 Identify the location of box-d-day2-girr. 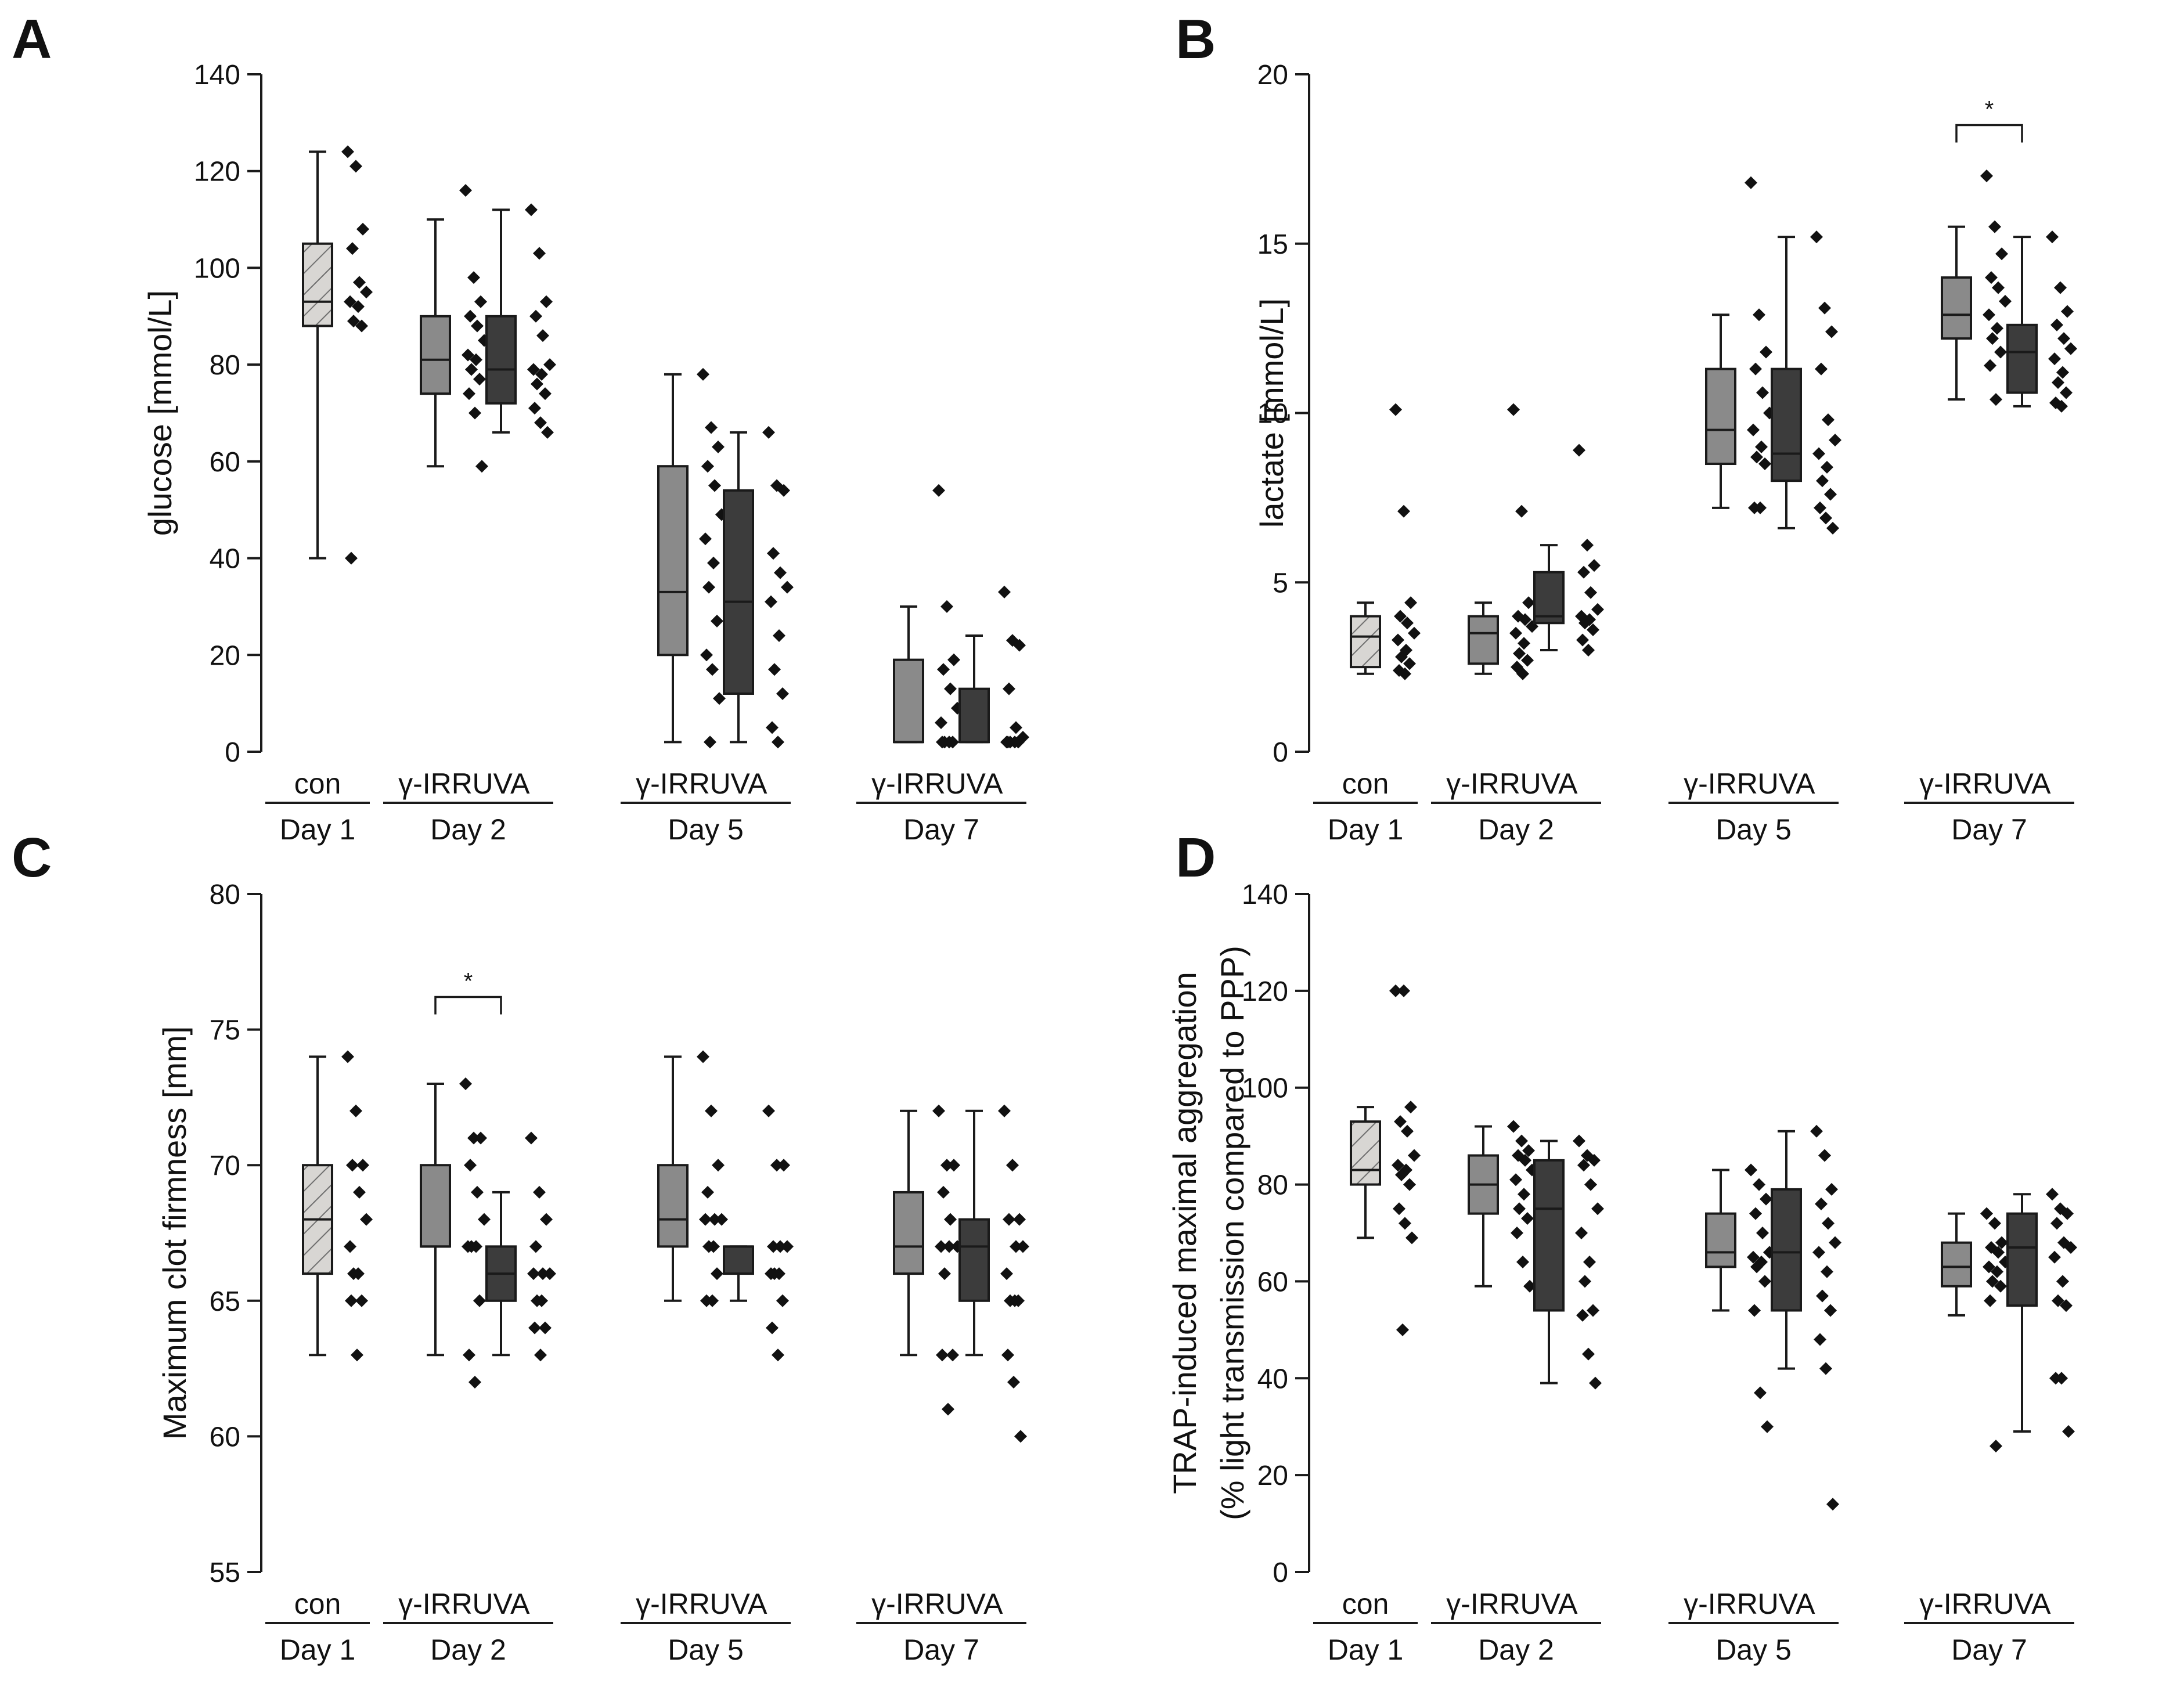
(1503, 1207).